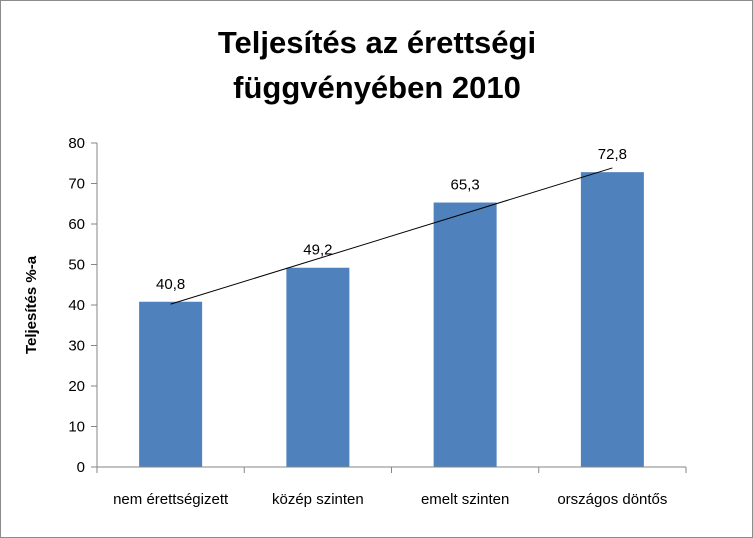 The width and height of the screenshot is (753, 538). Describe the element at coordinates (465, 499) in the screenshot. I see `x-category-label: emelt szinten` at that location.